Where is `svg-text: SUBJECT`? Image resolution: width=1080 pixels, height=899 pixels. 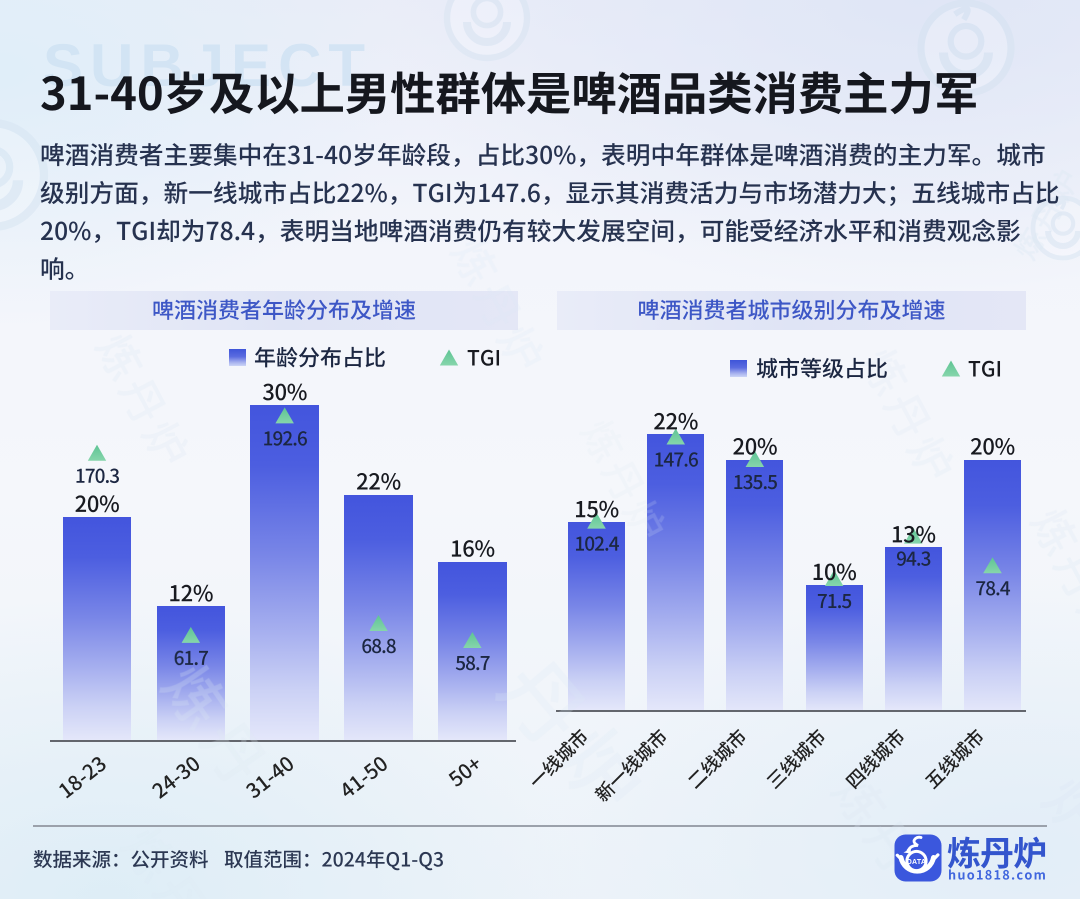
svg-text: SUBJECT is located at coordinates (207, 65).